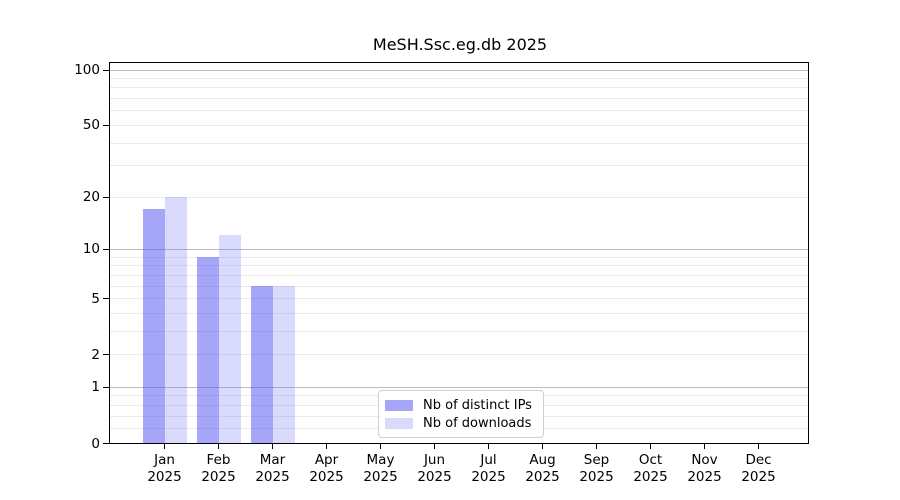  What do you see at coordinates (95, 298) in the screenshot?
I see `y-tick-label: 5` at bounding box center [95, 298].